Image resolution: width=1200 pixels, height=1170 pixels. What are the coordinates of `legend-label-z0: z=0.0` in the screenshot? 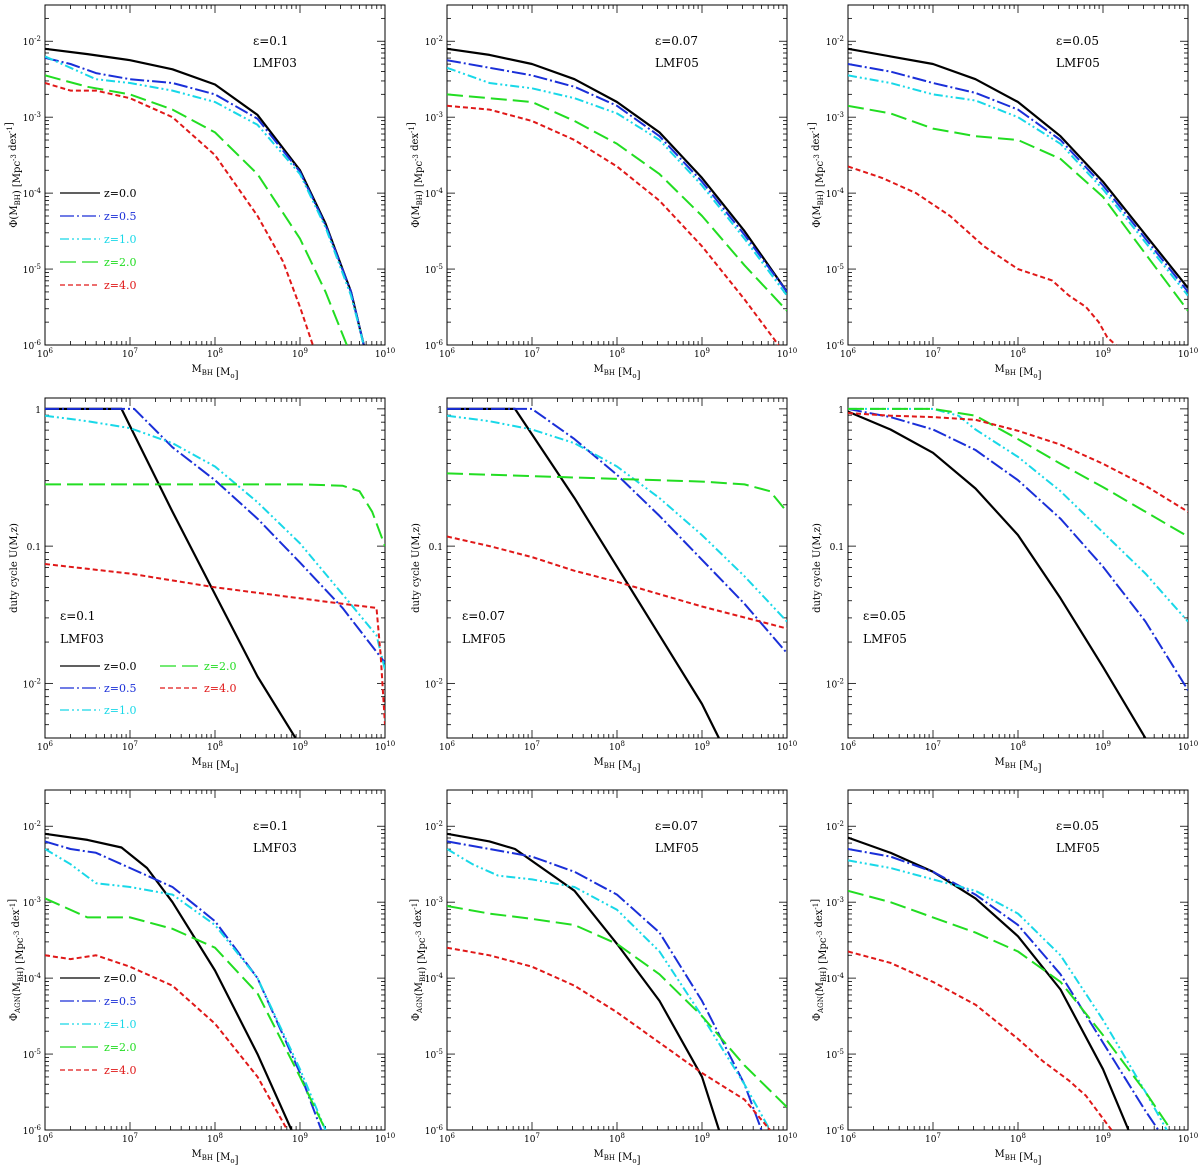 It's located at (120, 193).